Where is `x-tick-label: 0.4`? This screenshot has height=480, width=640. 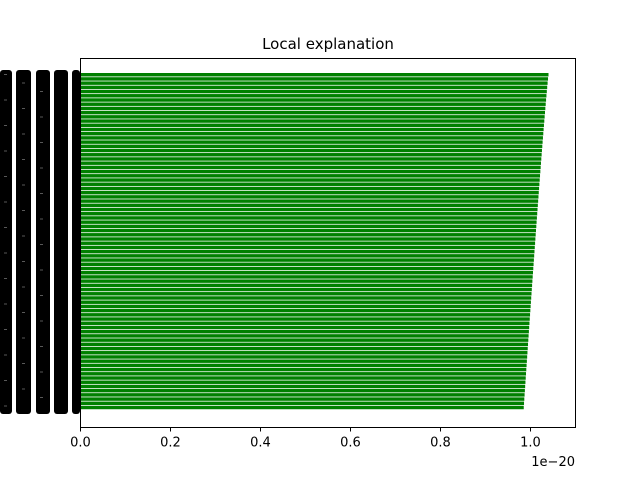
x-tick-label: 0.4 is located at coordinates (260, 443).